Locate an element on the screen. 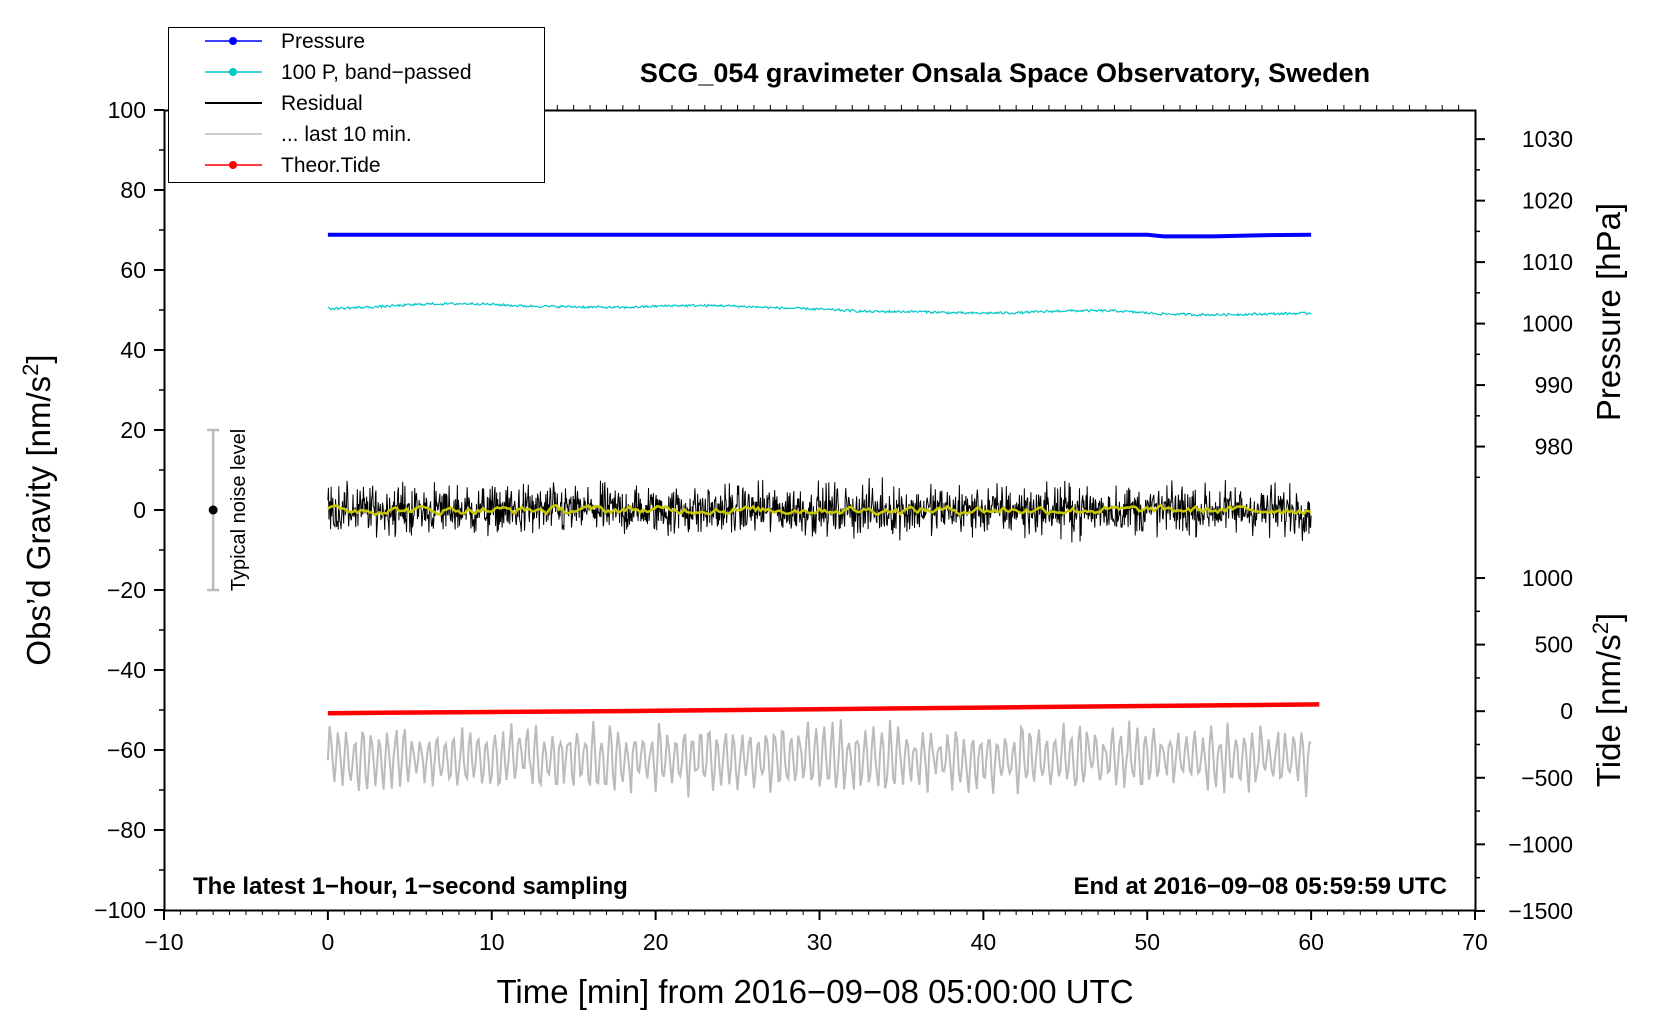  tide-axis-title: Tide [nm/s2] is located at coordinates (1607, 700).